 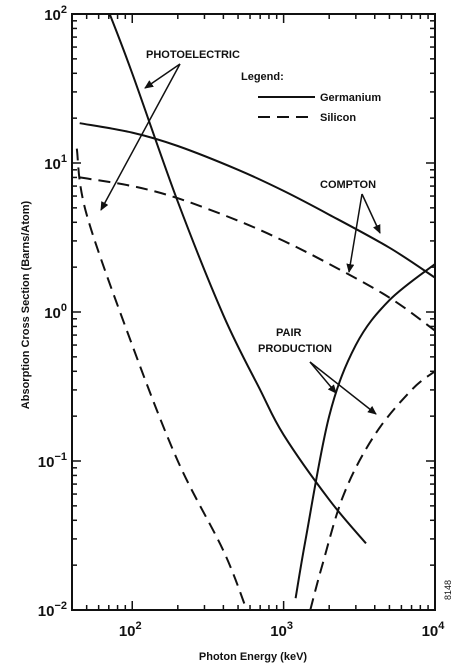 What do you see at coordinates (348, 185) in the screenshot?
I see `annotation-compton: COMPTON` at bounding box center [348, 185].